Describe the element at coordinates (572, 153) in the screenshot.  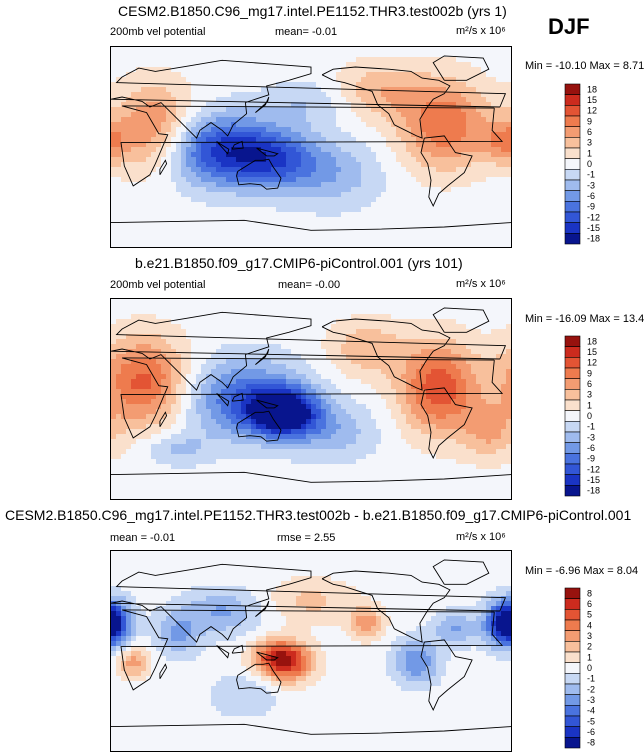
I see `colorbar-box` at that location.